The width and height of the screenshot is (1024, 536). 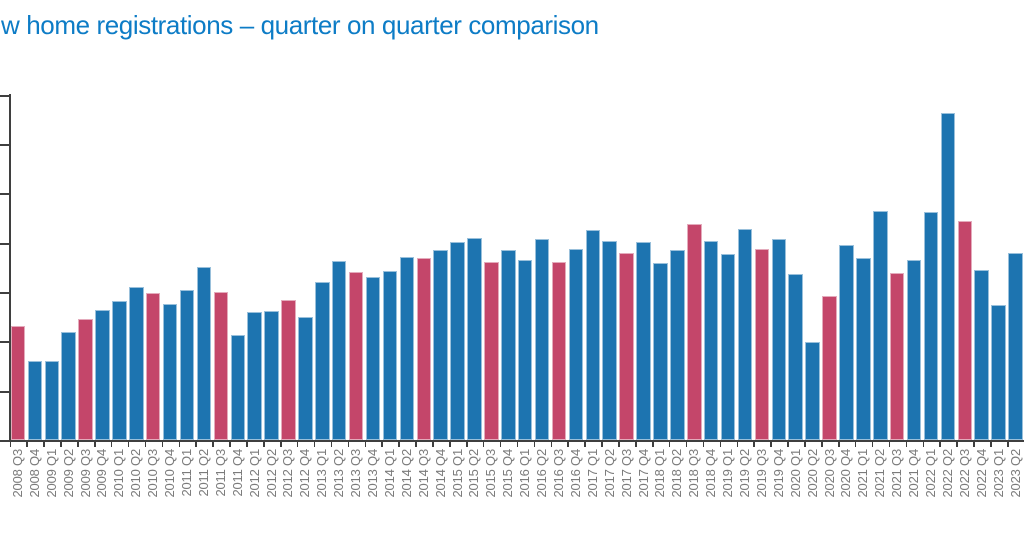 What do you see at coordinates (204, 353) in the screenshot?
I see `bar-2011-q2` at bounding box center [204, 353].